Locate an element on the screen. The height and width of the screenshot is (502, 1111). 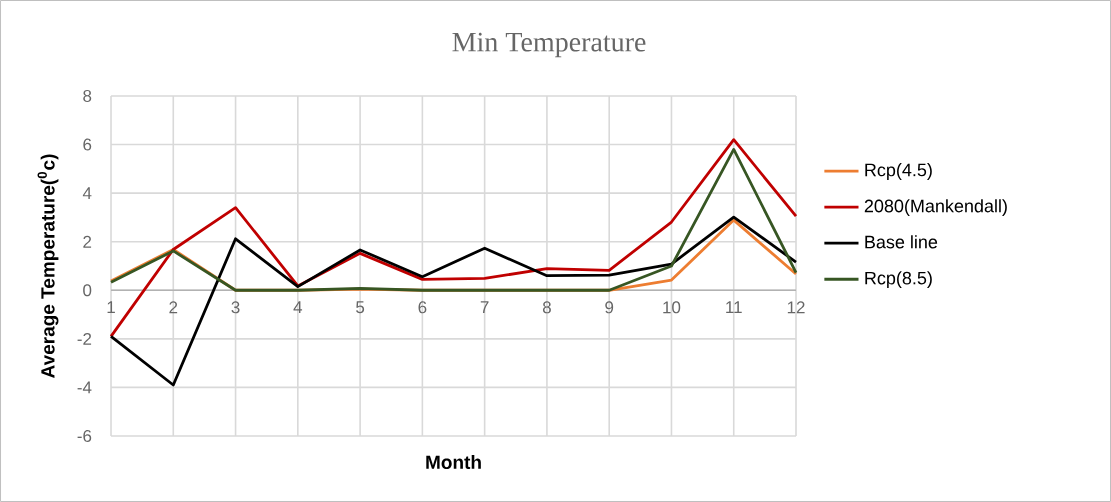
y-axis-title: Average Temperature($^{0}$c) is located at coordinates (48, 266).